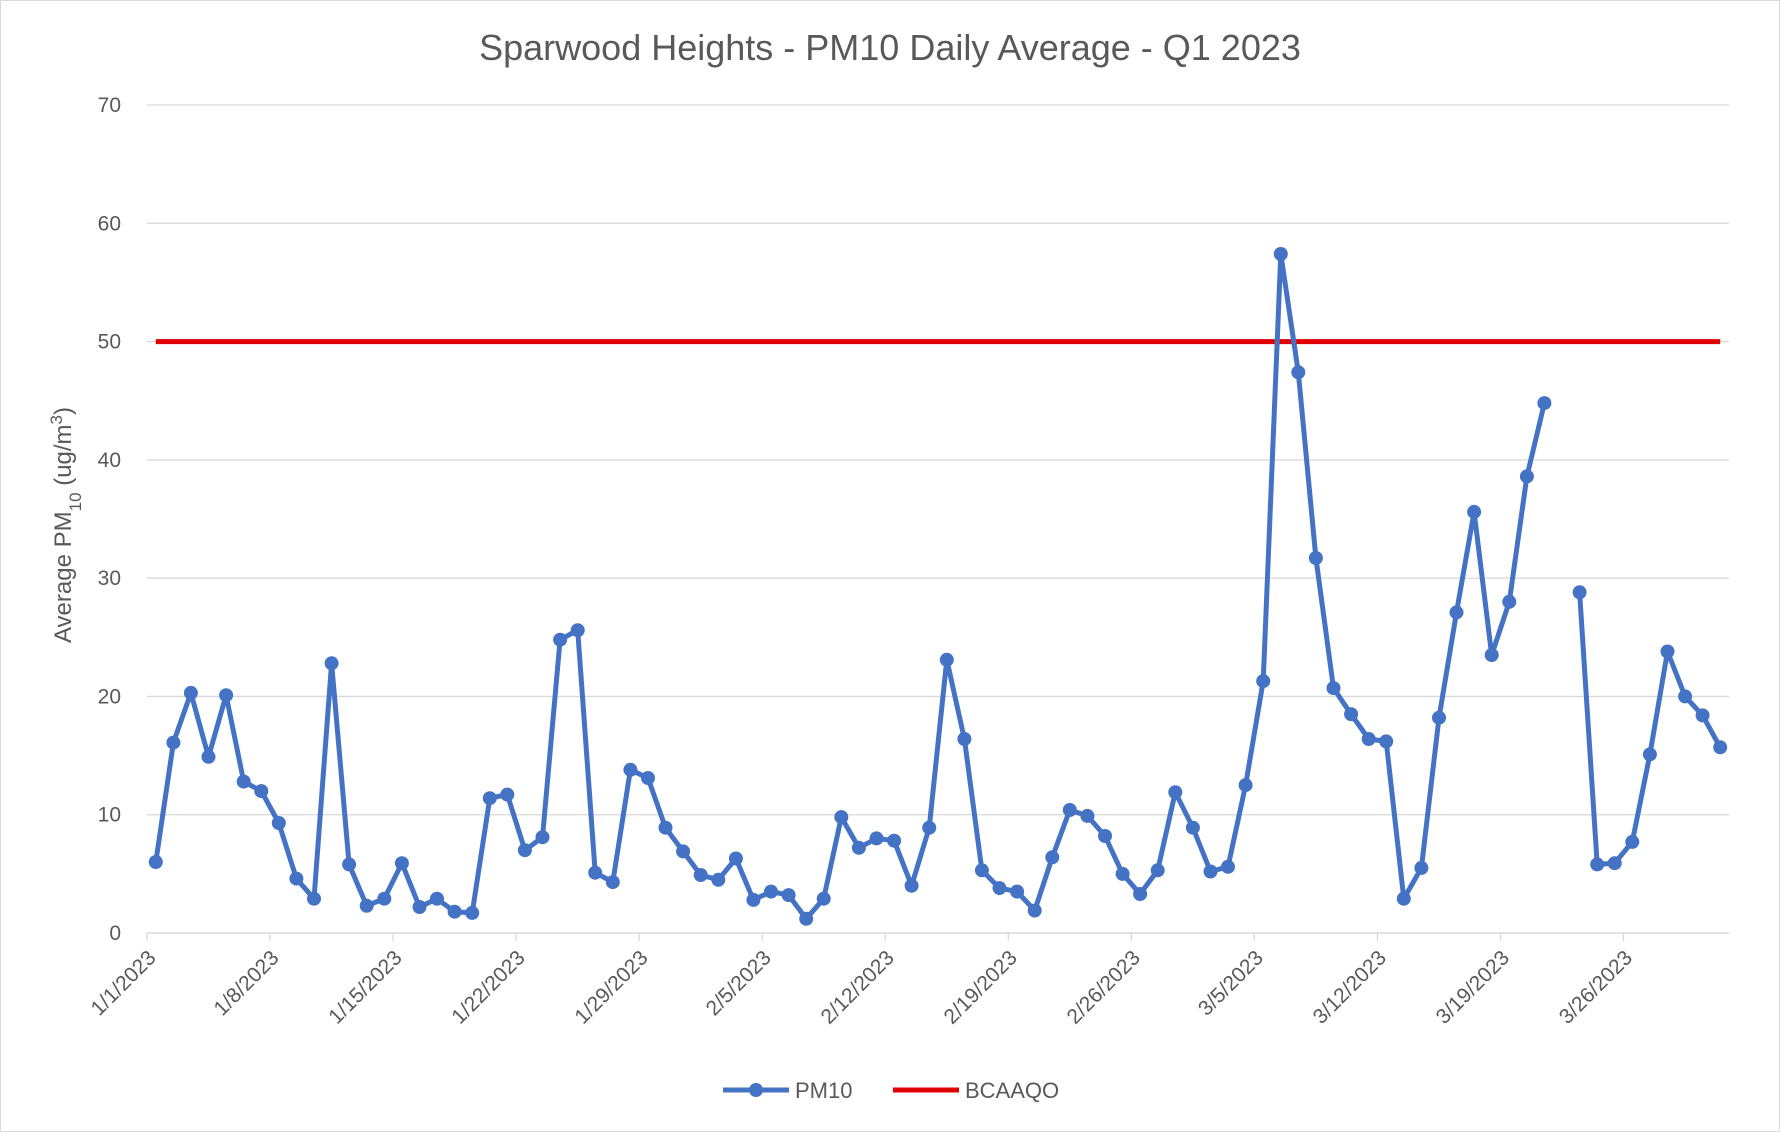  I want to click on y-tick-label: 30, so click(109, 578).